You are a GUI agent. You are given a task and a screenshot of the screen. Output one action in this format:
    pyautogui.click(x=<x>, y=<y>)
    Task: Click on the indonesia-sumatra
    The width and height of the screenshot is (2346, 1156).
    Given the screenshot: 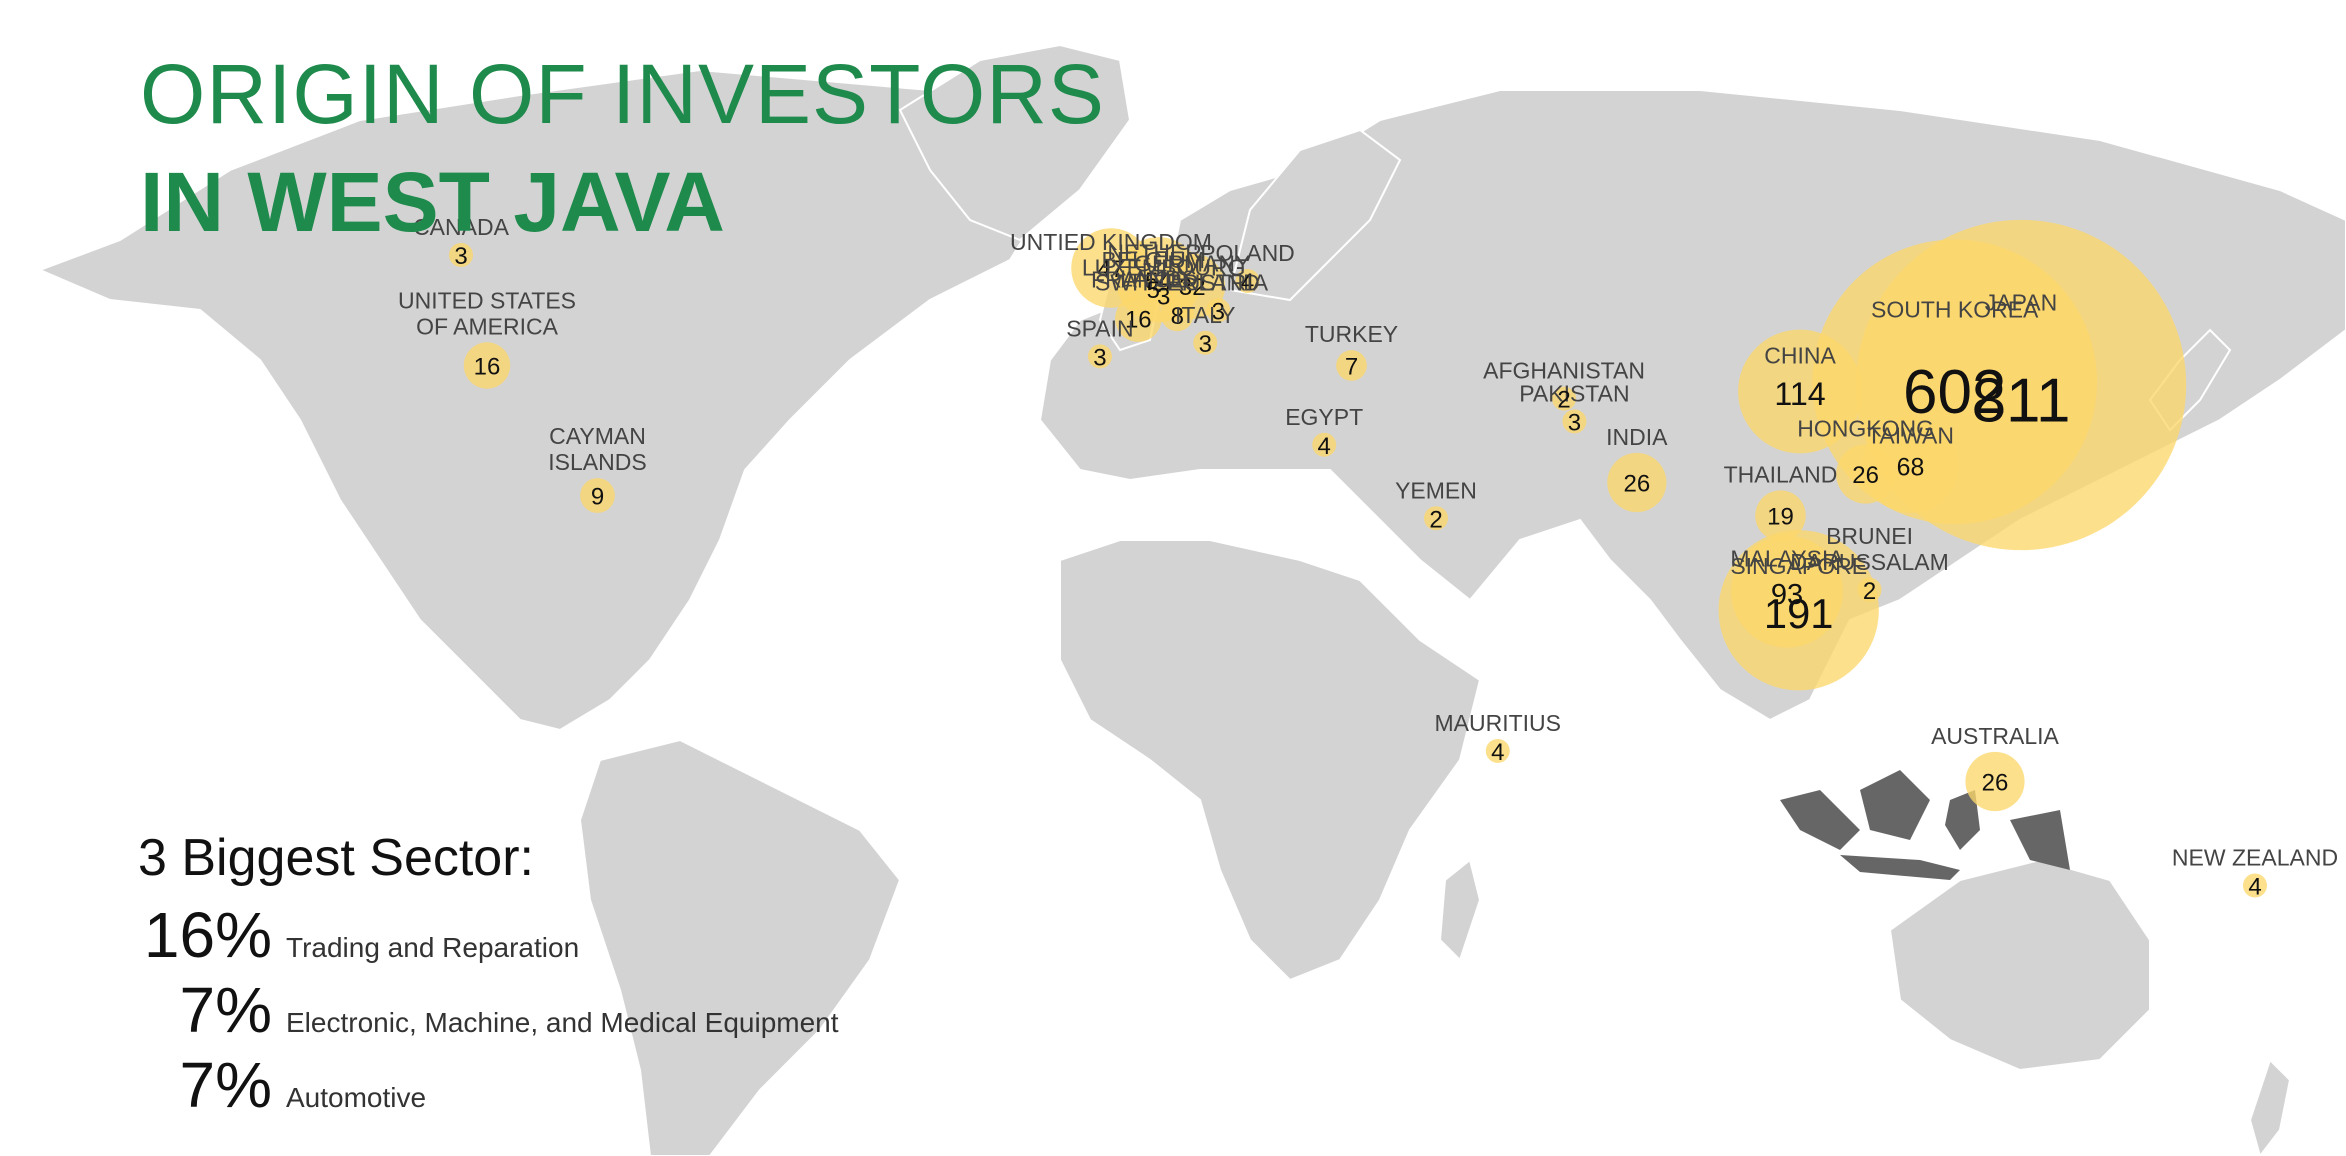 What is the action you would take?
    pyautogui.click(x=1820, y=820)
    